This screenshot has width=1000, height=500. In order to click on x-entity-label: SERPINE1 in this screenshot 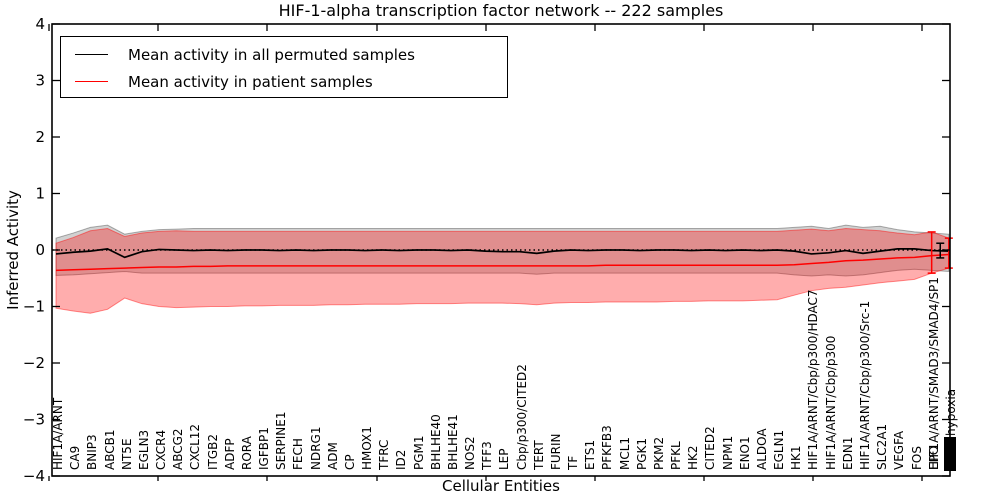, I will do `click(281, 440)`.